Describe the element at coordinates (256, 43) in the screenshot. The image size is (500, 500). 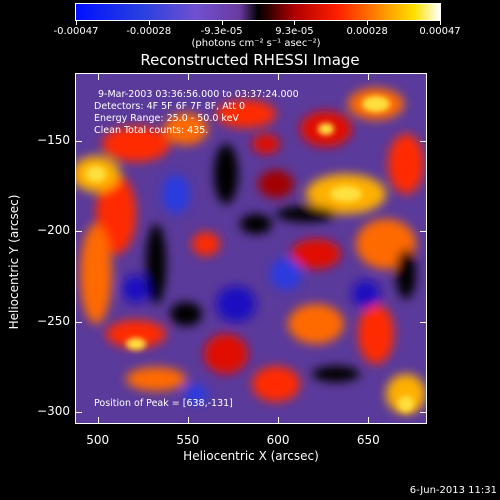
I see `colorbar-unit-label: (photons cm⁻² s⁻¹ asec⁻²)` at that location.